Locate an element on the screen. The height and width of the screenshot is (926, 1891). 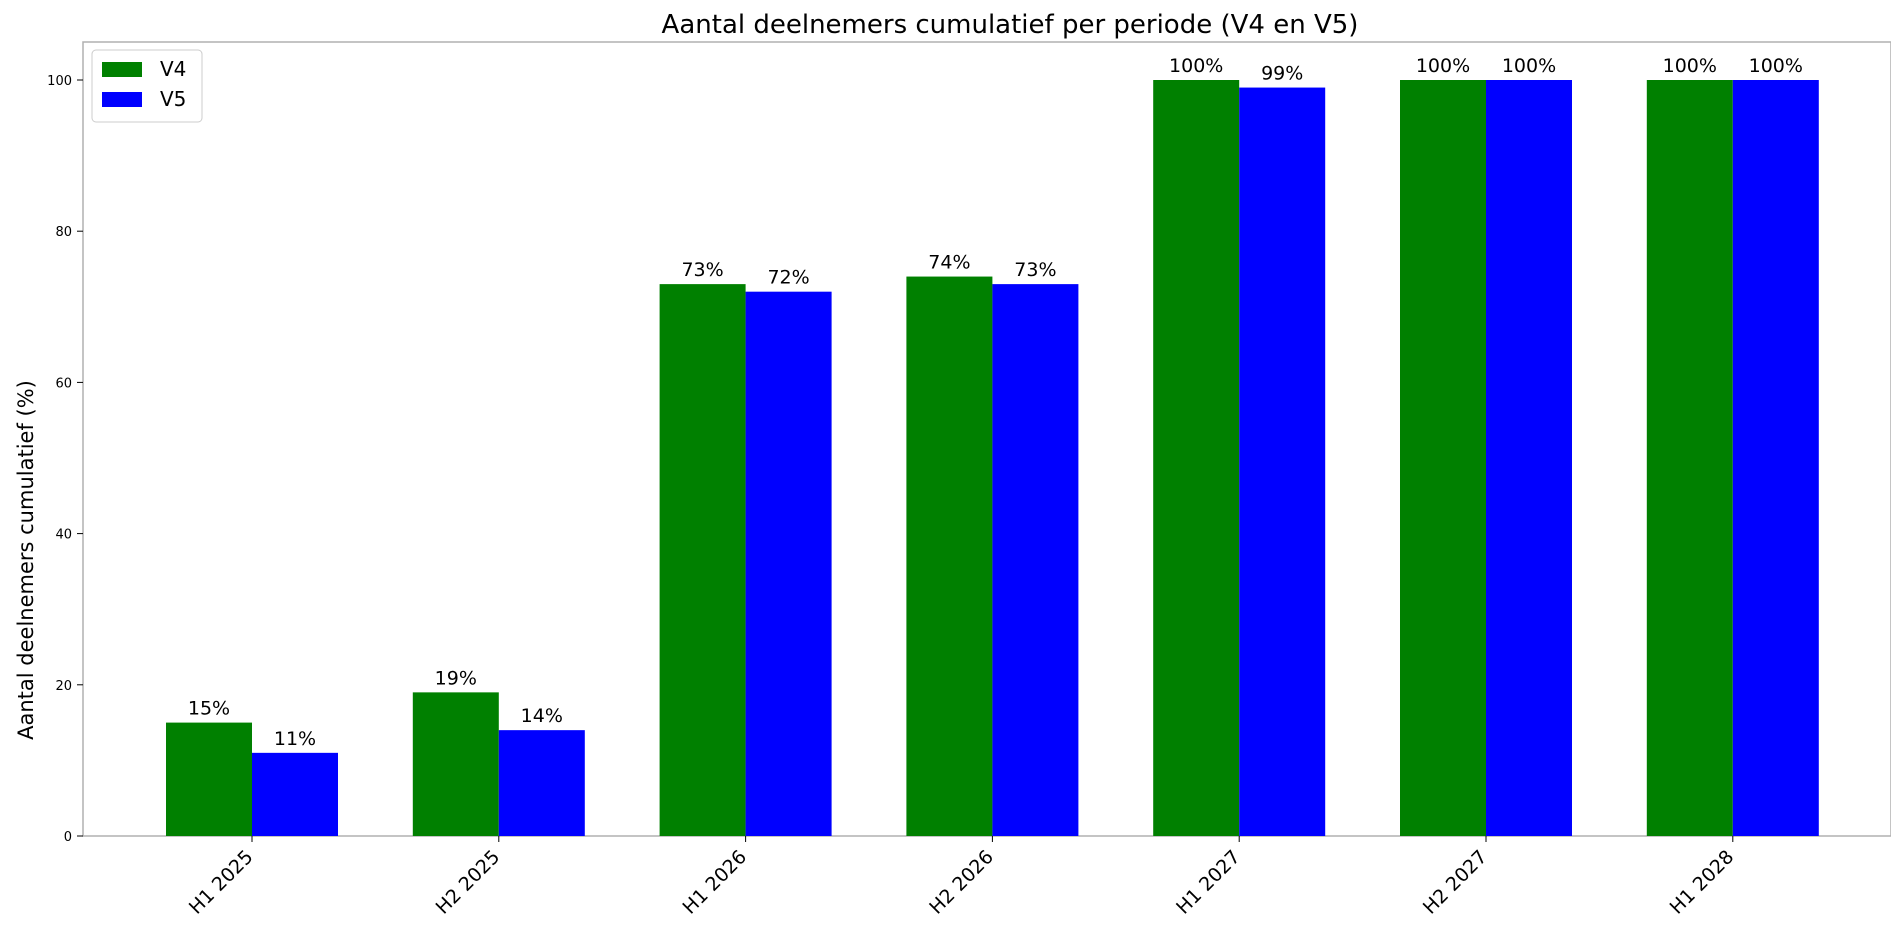
data-label-v4: 73% is located at coordinates (702, 270).